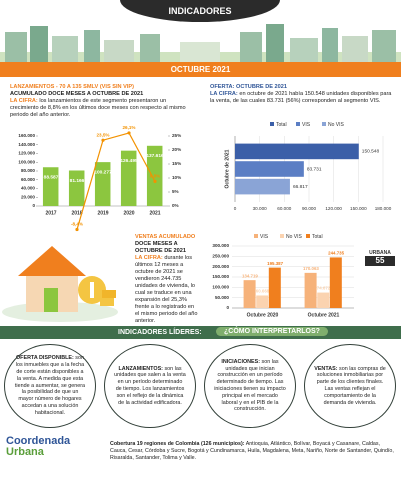 The width and height of the screenshot is (401, 480). What do you see at coordinates (383, 208) in the screenshot?
I see `x-tick-label: 180.000` at bounding box center [383, 208].